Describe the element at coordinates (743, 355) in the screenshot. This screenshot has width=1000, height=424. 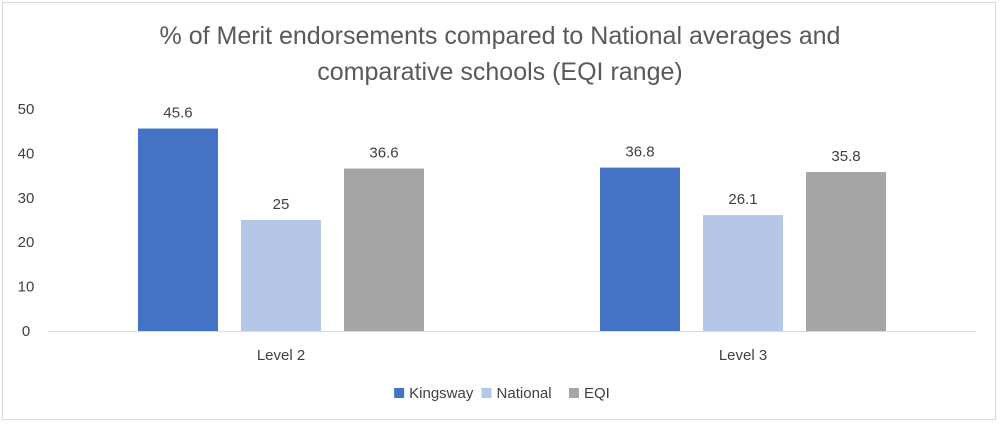
I see `x-tick-label: Level 3` at that location.